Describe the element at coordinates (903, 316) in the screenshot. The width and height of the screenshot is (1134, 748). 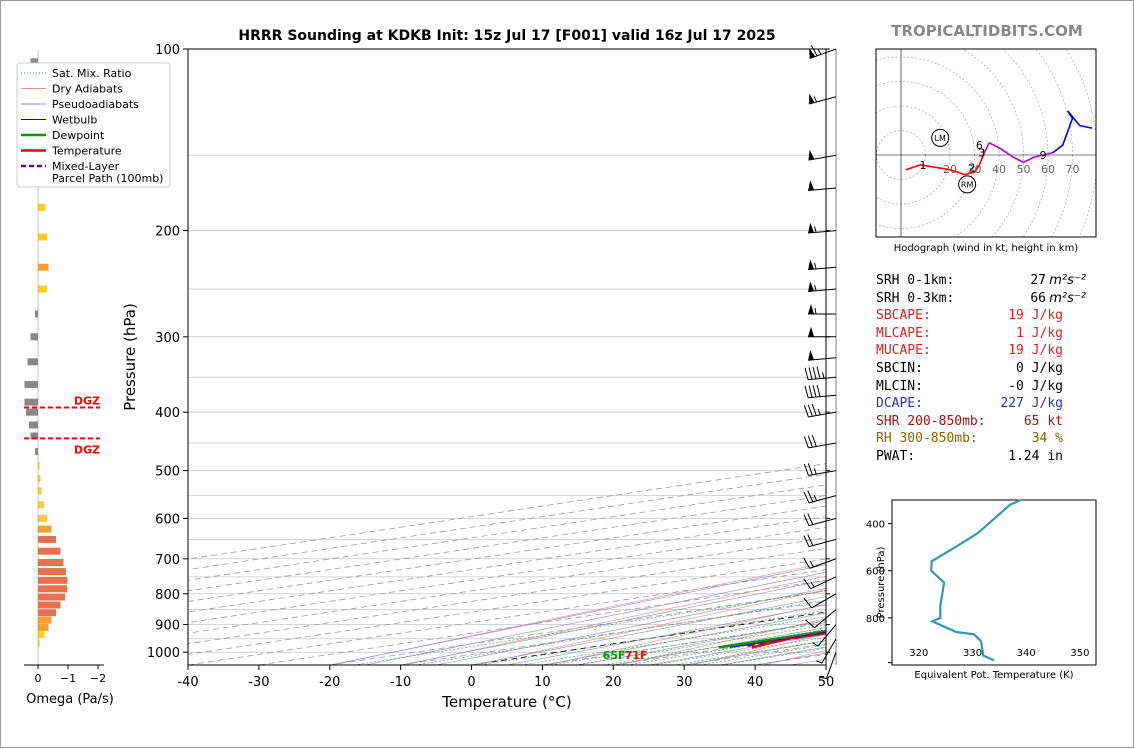
I see `index-label: SBCAPE:` at that location.